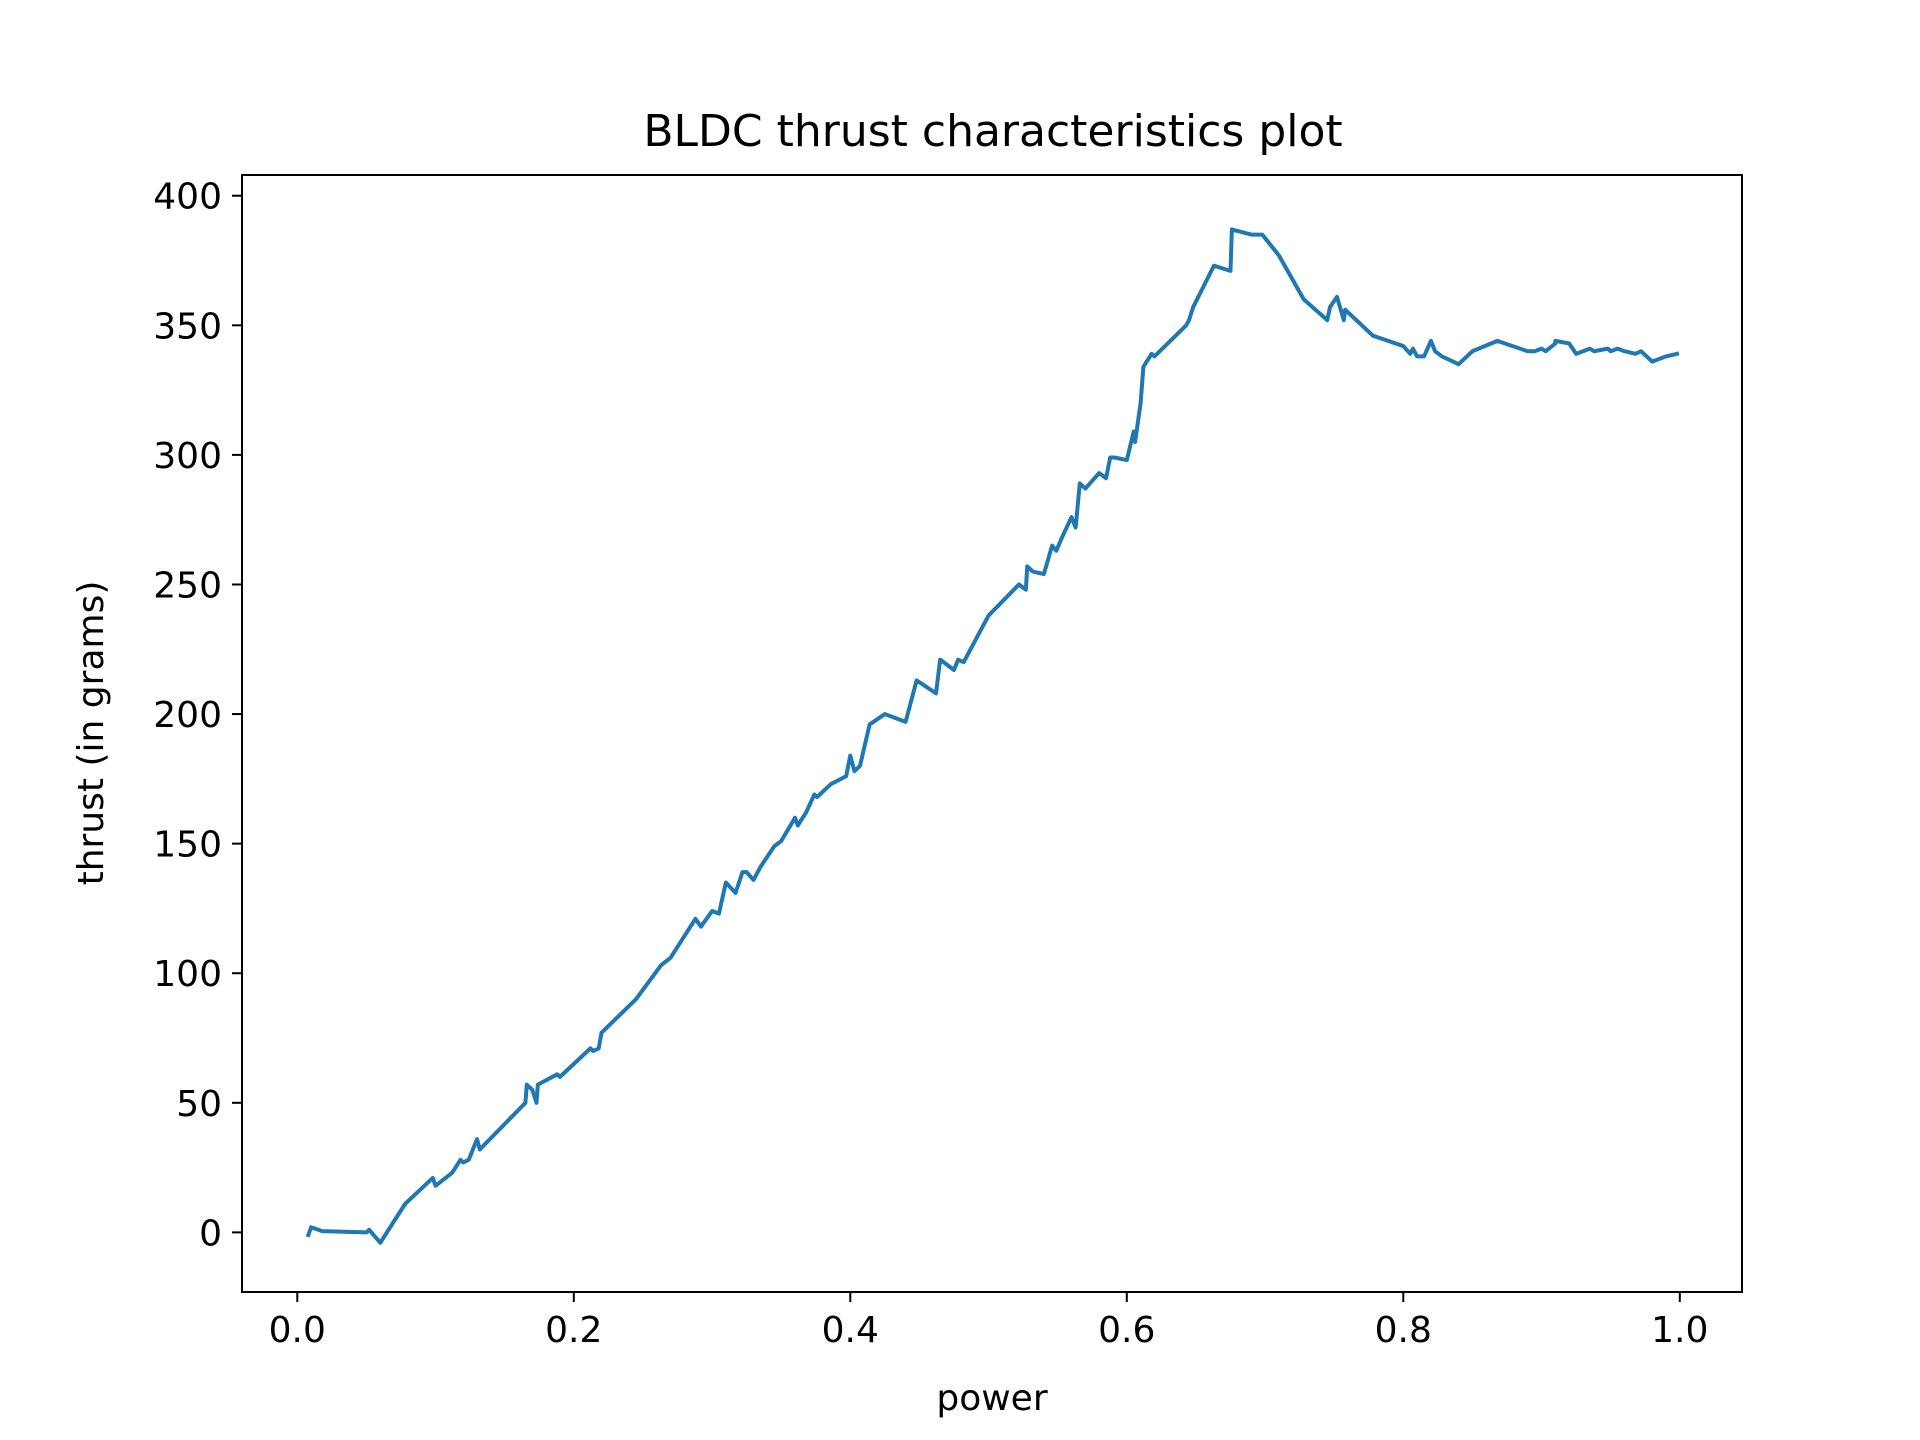 The height and width of the screenshot is (1440, 1920). I want to click on x-axis-label: power, so click(991, 1398).